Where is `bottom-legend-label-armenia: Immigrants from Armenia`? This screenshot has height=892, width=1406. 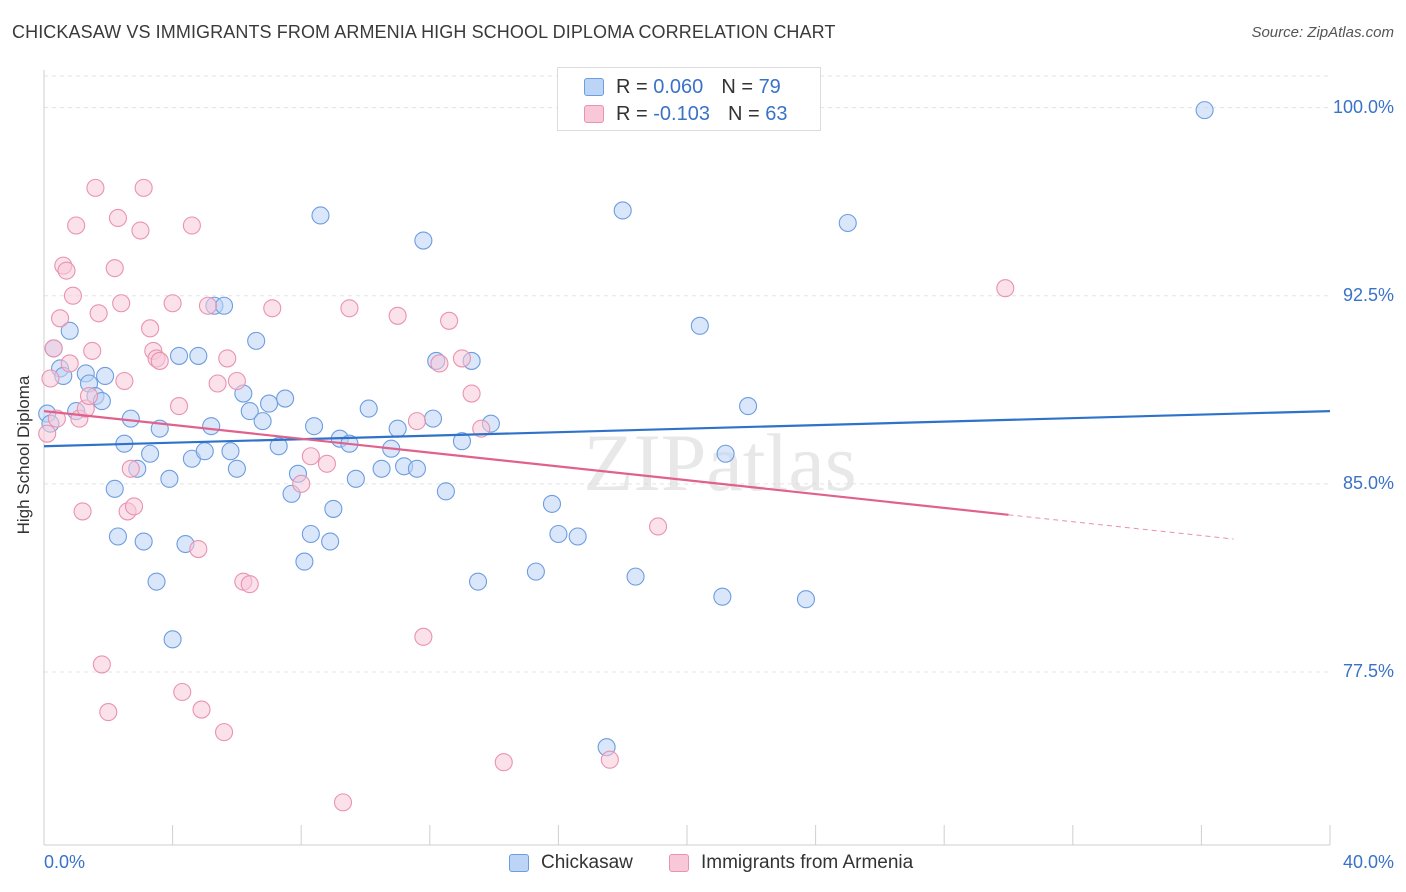
bottom-legend-label-armenia: Immigrants from Armenia is located at coordinates (807, 862).